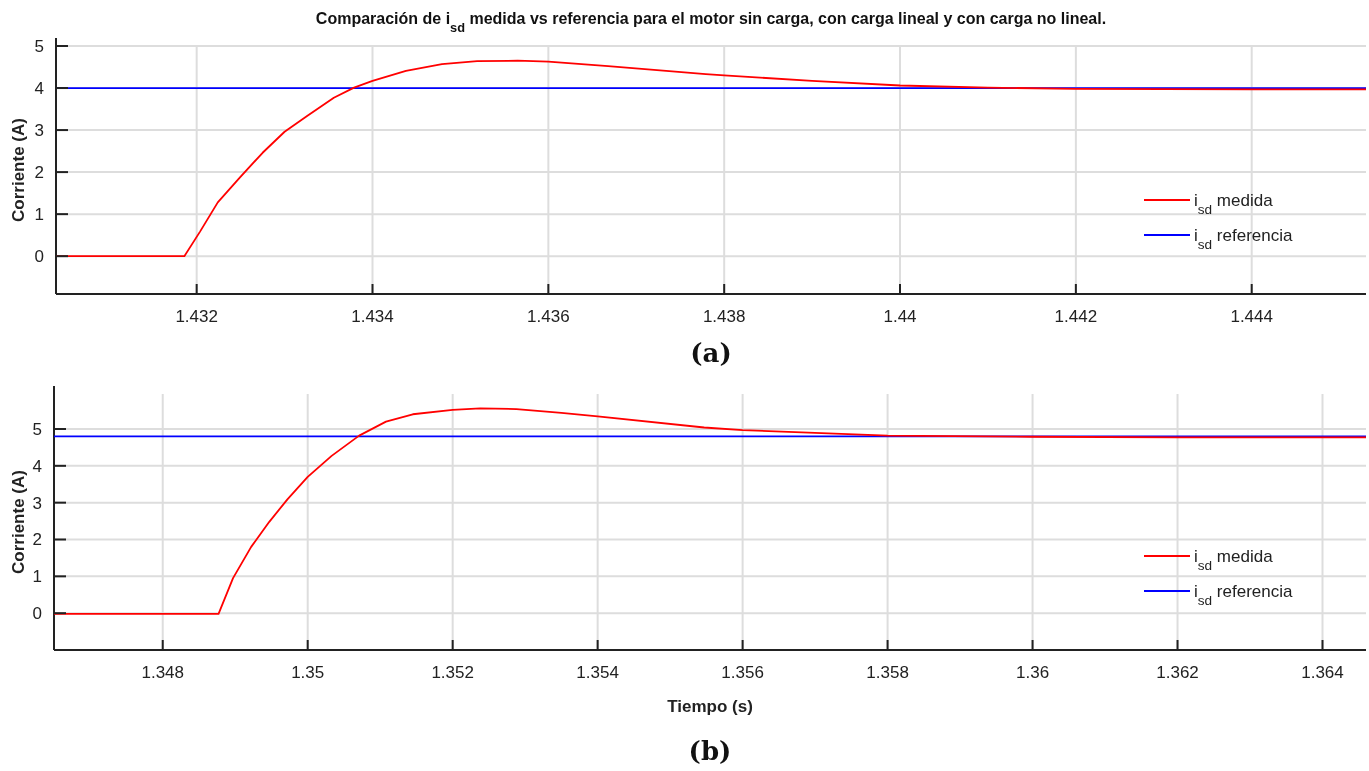  Describe the element at coordinates (1322, 672) in the screenshot. I see `x-tick-label: 1.364` at that location.